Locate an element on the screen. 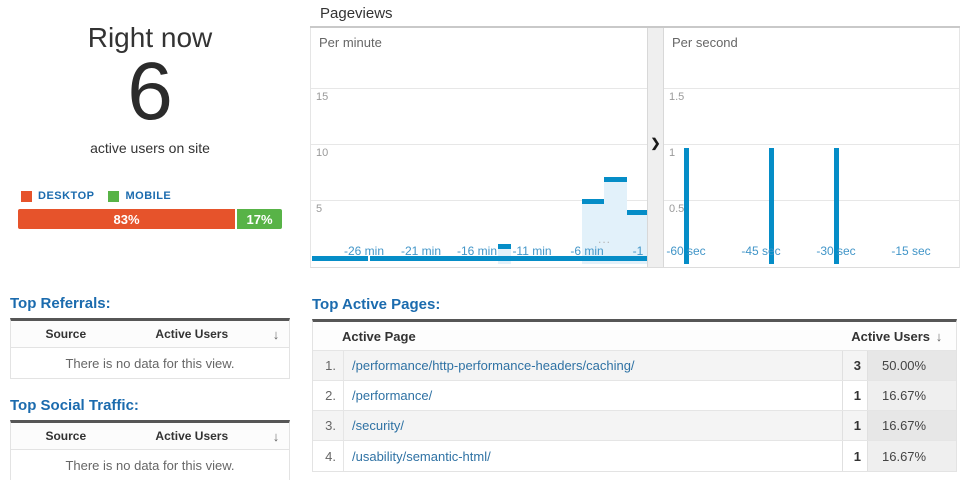 Image resolution: width=960 pixels, height=480 pixels. per-second-label: Per second is located at coordinates (705, 42).